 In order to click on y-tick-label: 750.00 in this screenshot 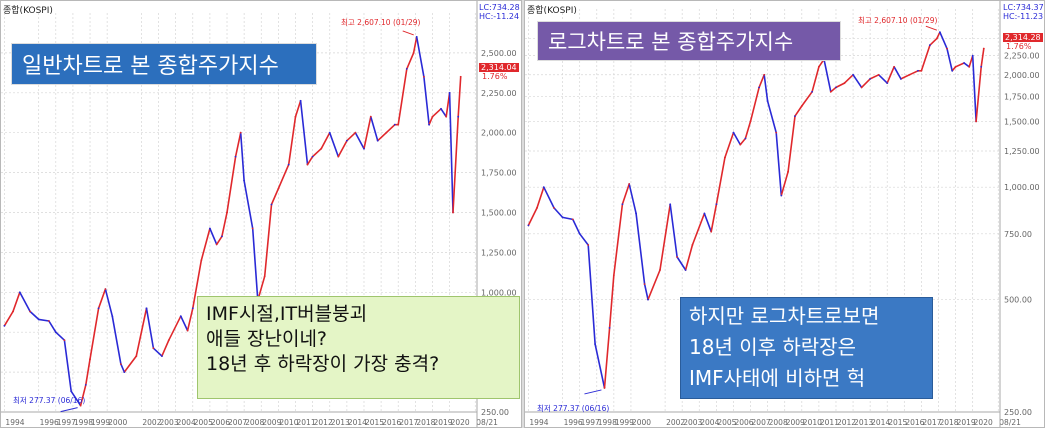, I will do `click(1018, 234)`.